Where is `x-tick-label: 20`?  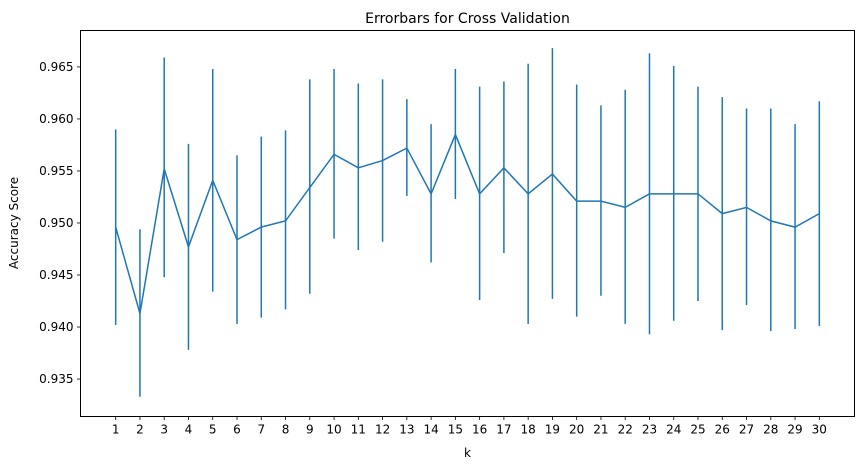 x-tick-label: 20 is located at coordinates (576, 430).